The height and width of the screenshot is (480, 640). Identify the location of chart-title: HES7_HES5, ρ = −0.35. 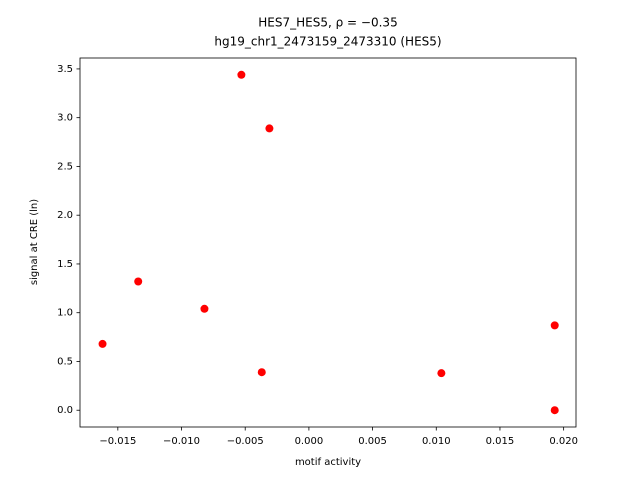
(327, 23).